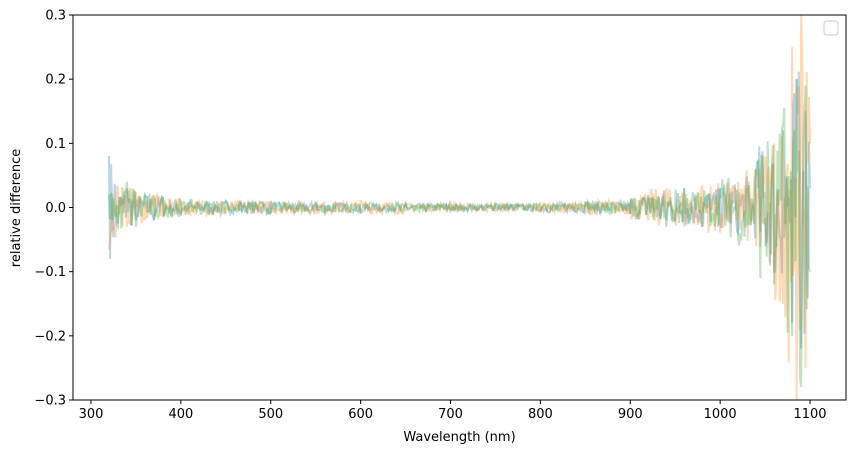  What do you see at coordinates (55, 16) in the screenshot?
I see `y-tick-label: 0.3` at bounding box center [55, 16].